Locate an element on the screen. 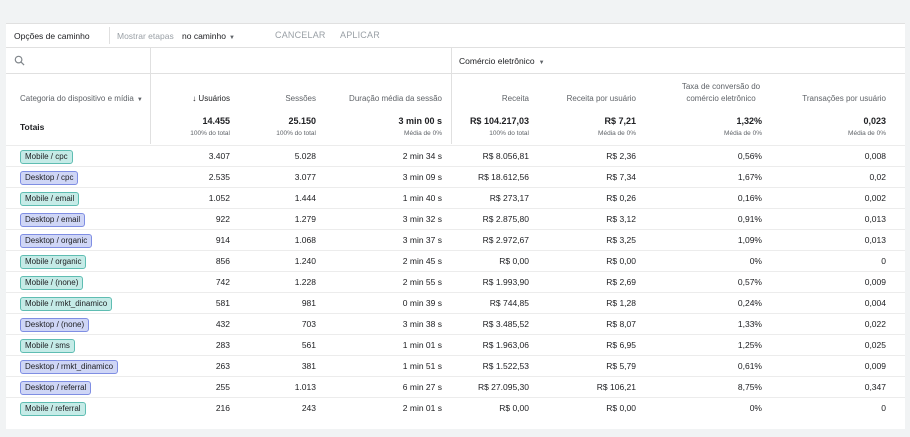 Image resolution: width=910 pixels, height=437 pixels. cell-avg-duration: 0 min 39 s is located at coordinates (422, 303).